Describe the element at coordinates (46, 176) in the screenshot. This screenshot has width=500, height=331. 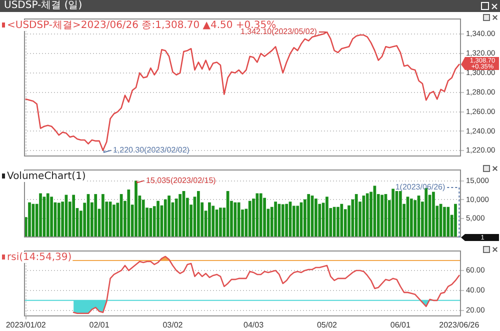
I see `chart-title: VolumeChart(1)` at that location.